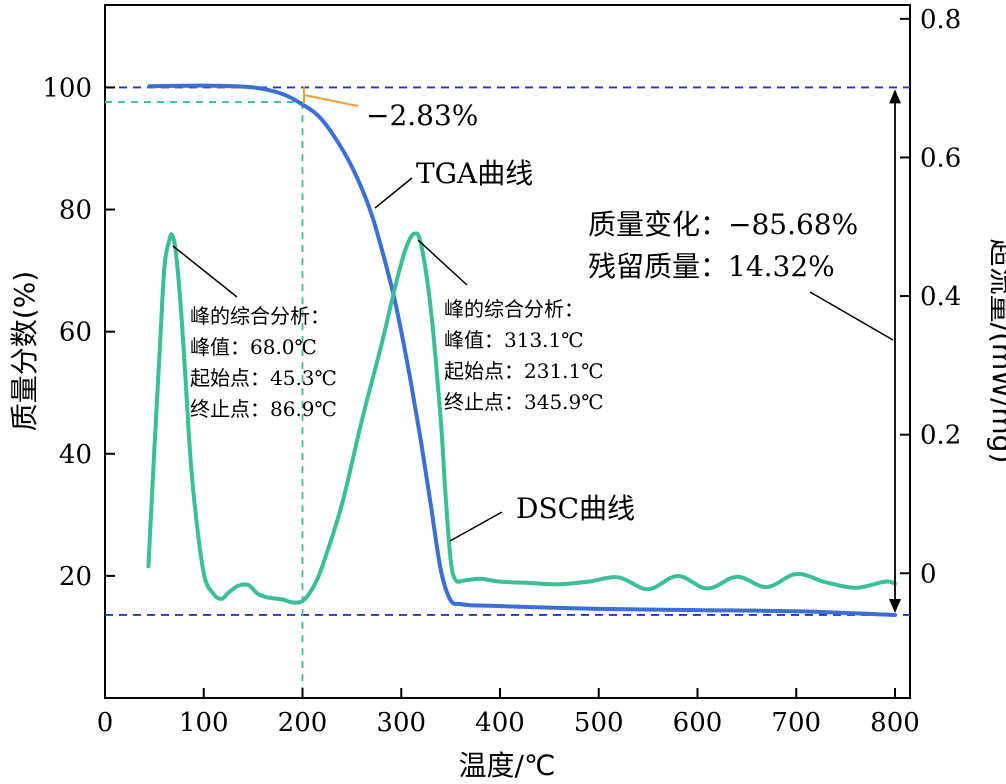 This screenshot has height=784, width=1006. Describe the element at coordinates (442, 262) in the screenshot. I see `peak2-leader` at that location.